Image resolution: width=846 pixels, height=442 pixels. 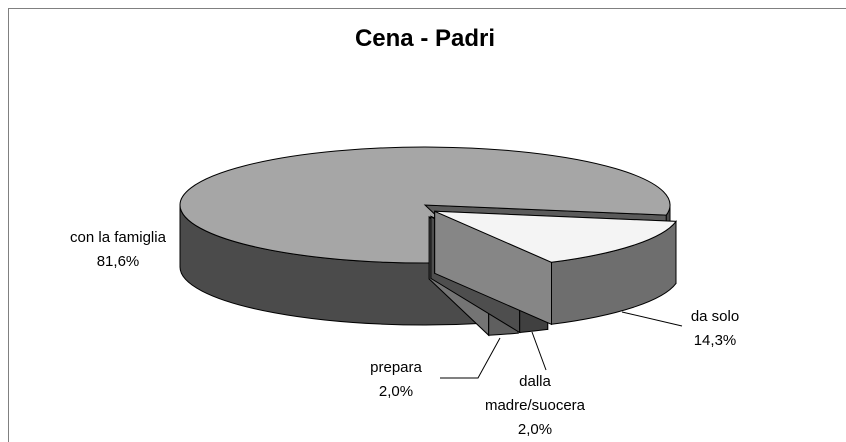 I want to click on value-label: 81,6%, so click(x=118, y=261).